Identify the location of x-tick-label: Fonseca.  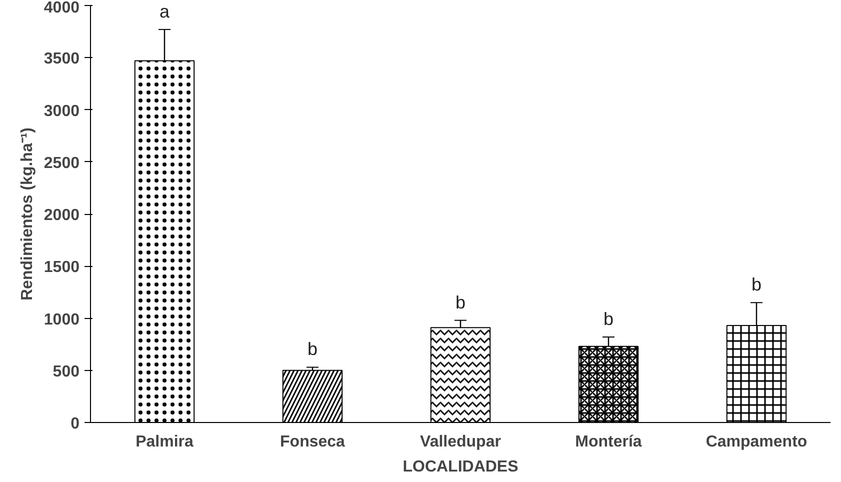
(313, 442).